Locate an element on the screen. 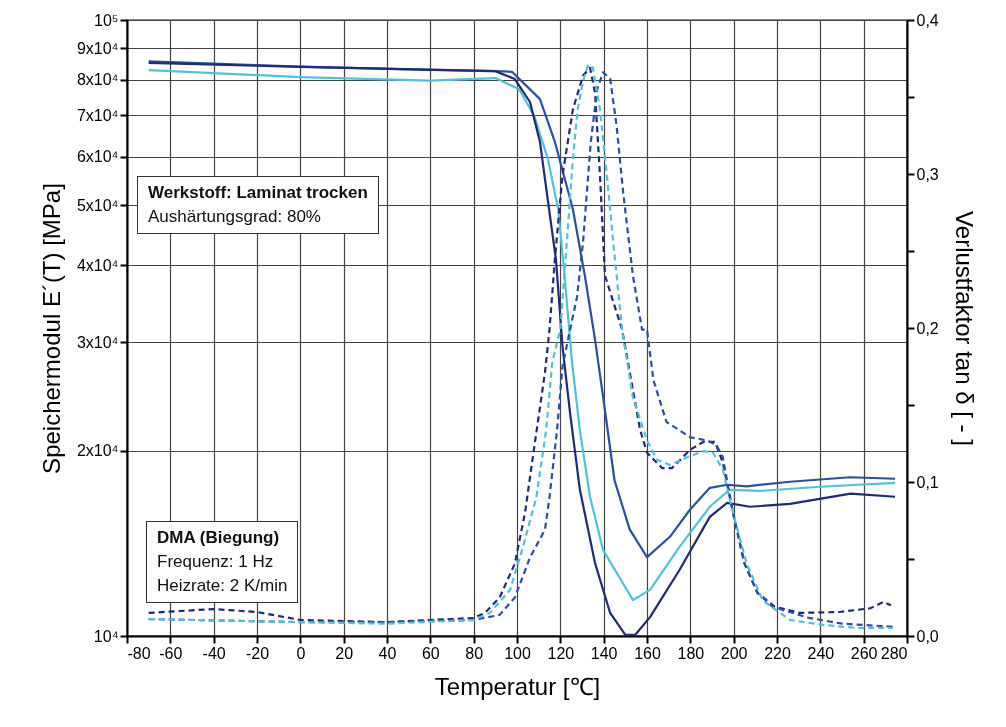 The width and height of the screenshot is (1006, 727). x-tick-label: 140 is located at coordinates (604, 653).